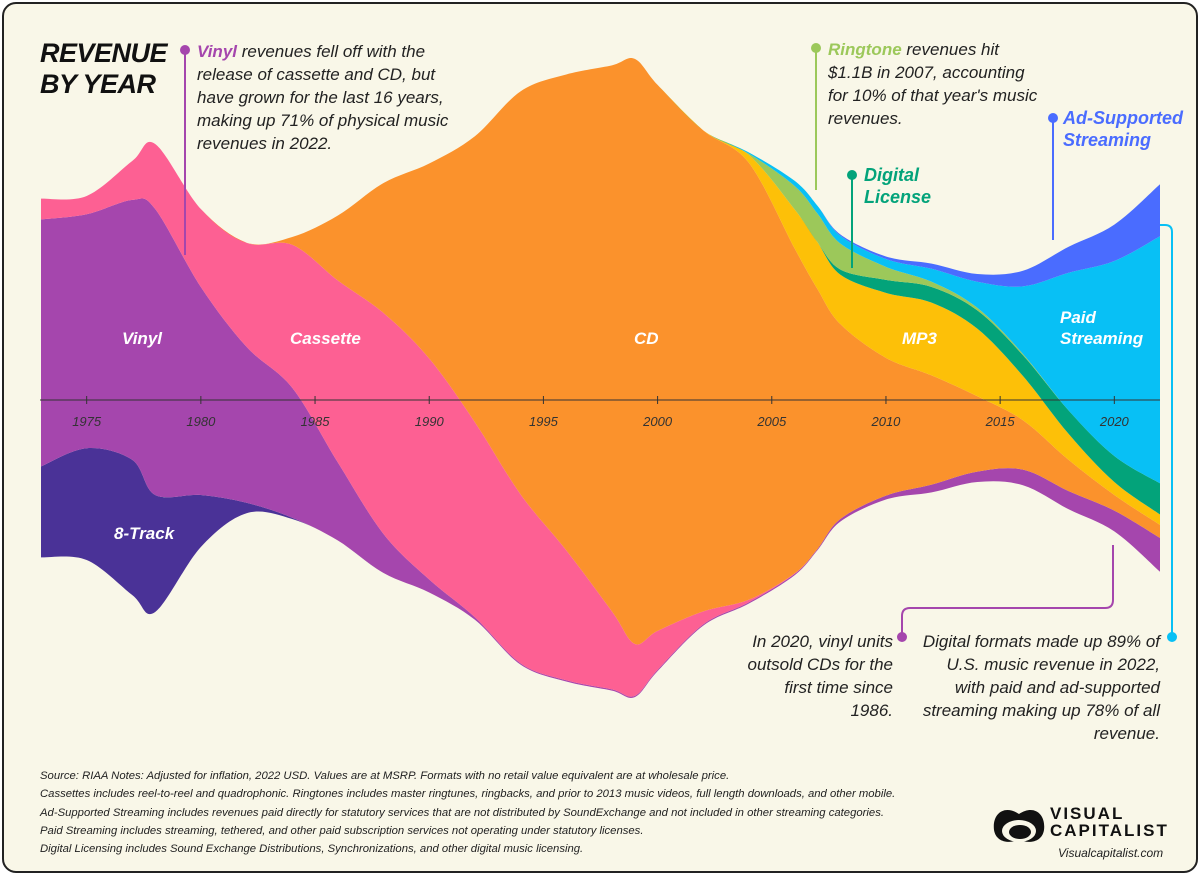 The image size is (1200, 875). What do you see at coordinates (816, 48) in the screenshot?
I see `ringtone-leader-dot` at bounding box center [816, 48].